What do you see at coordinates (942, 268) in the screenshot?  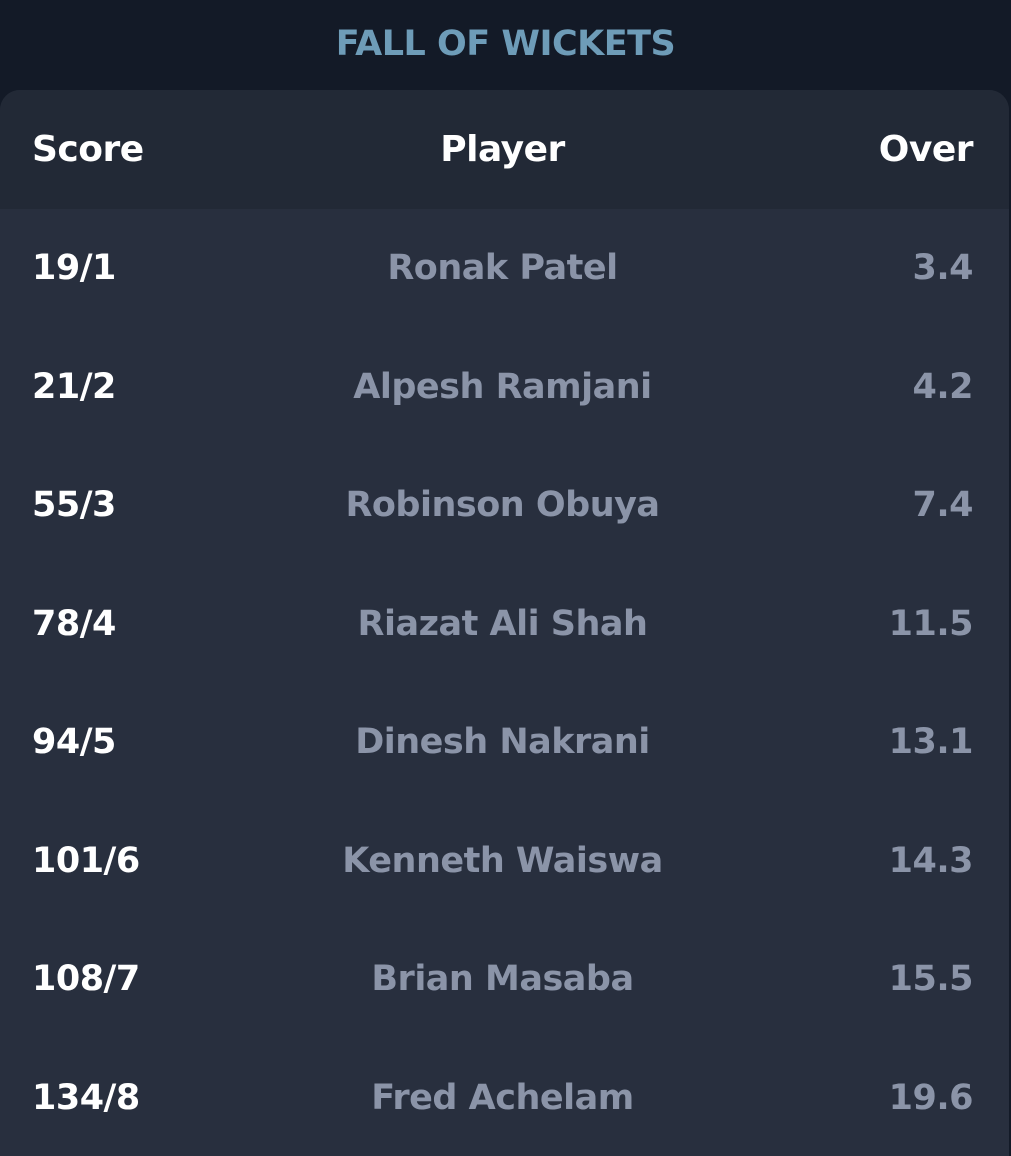 I see `wicket-over: 3.4` at bounding box center [942, 268].